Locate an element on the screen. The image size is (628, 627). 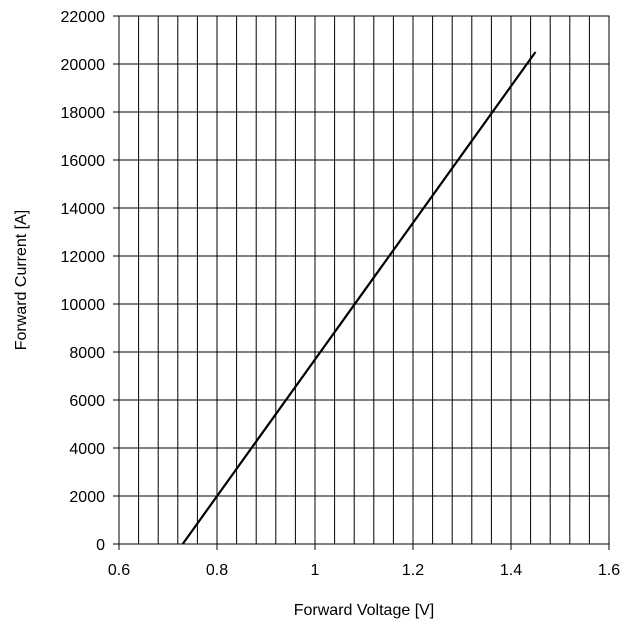
y-tick-label: 10000 is located at coordinates (83, 305).